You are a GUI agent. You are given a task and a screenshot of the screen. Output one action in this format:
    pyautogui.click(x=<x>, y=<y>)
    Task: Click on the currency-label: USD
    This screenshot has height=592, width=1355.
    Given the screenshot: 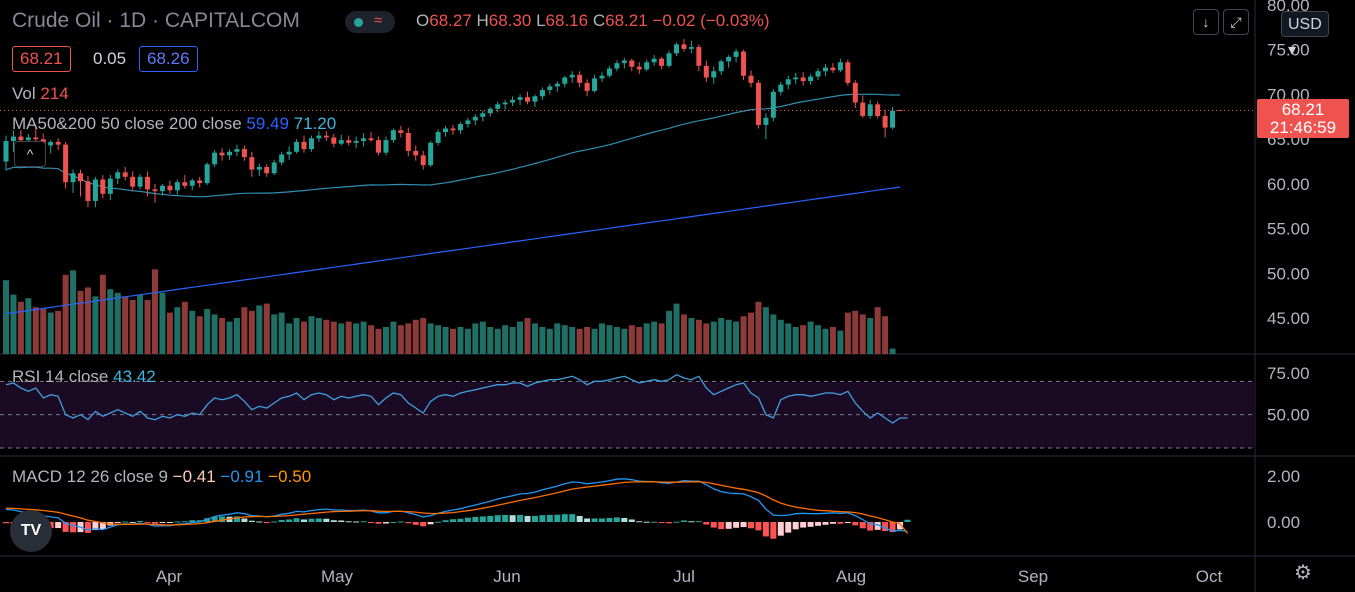 What is the action you would take?
    pyautogui.click(x=1305, y=24)
    